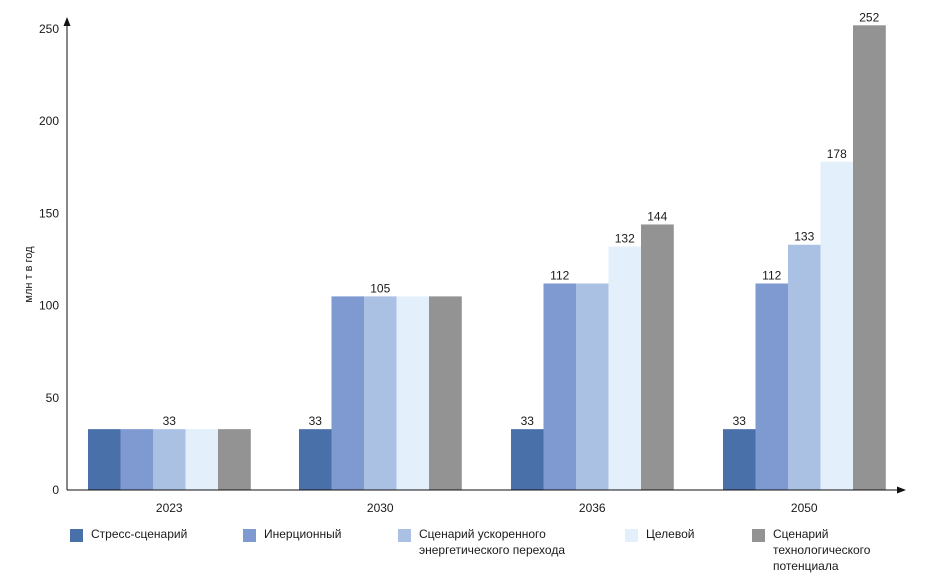 Image resolution: width=927 pixels, height=584 pixels. Describe the element at coordinates (303, 534) in the screenshot. I see `legend-label: Инерционный` at that location.